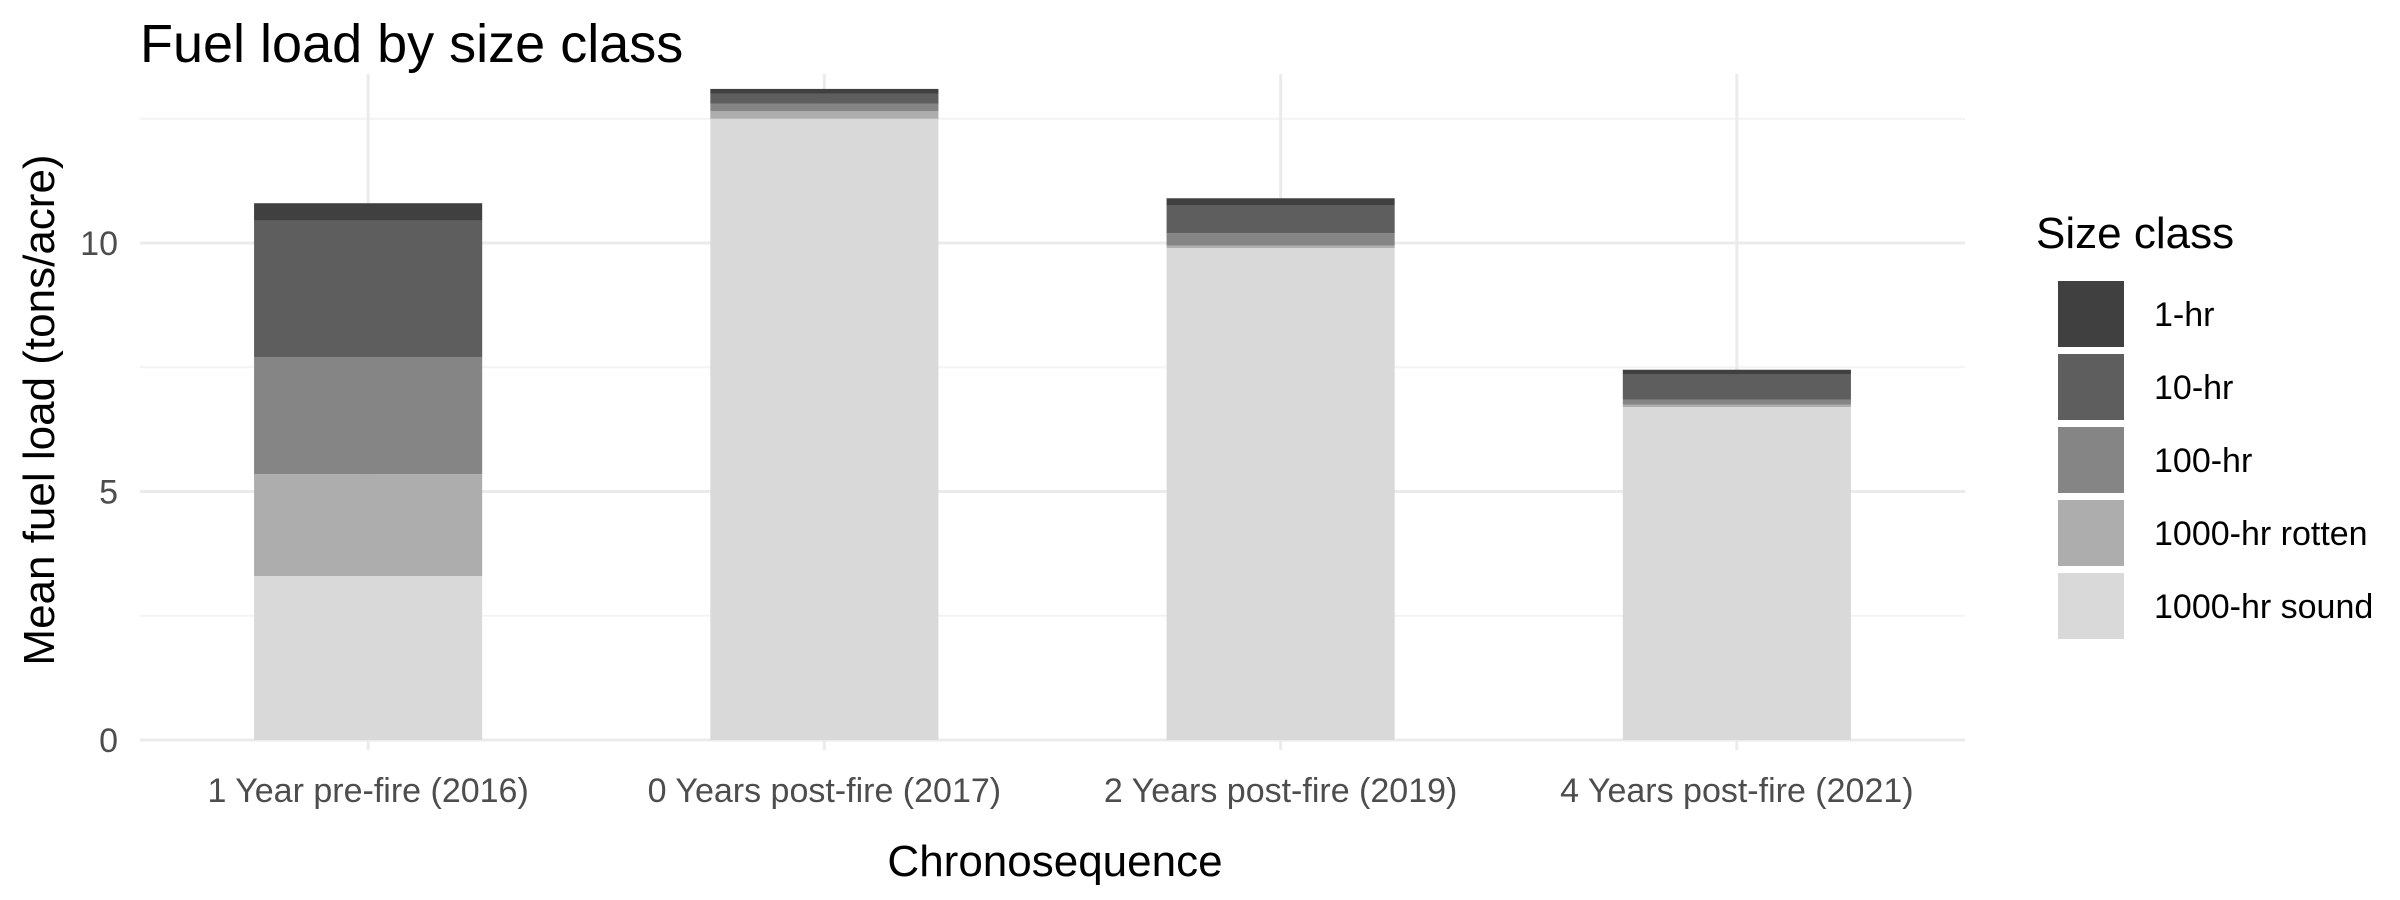 The image size is (2400, 900). Describe the element at coordinates (2263, 607) in the screenshot. I see `legend-label: 1000-hr sound` at that location.